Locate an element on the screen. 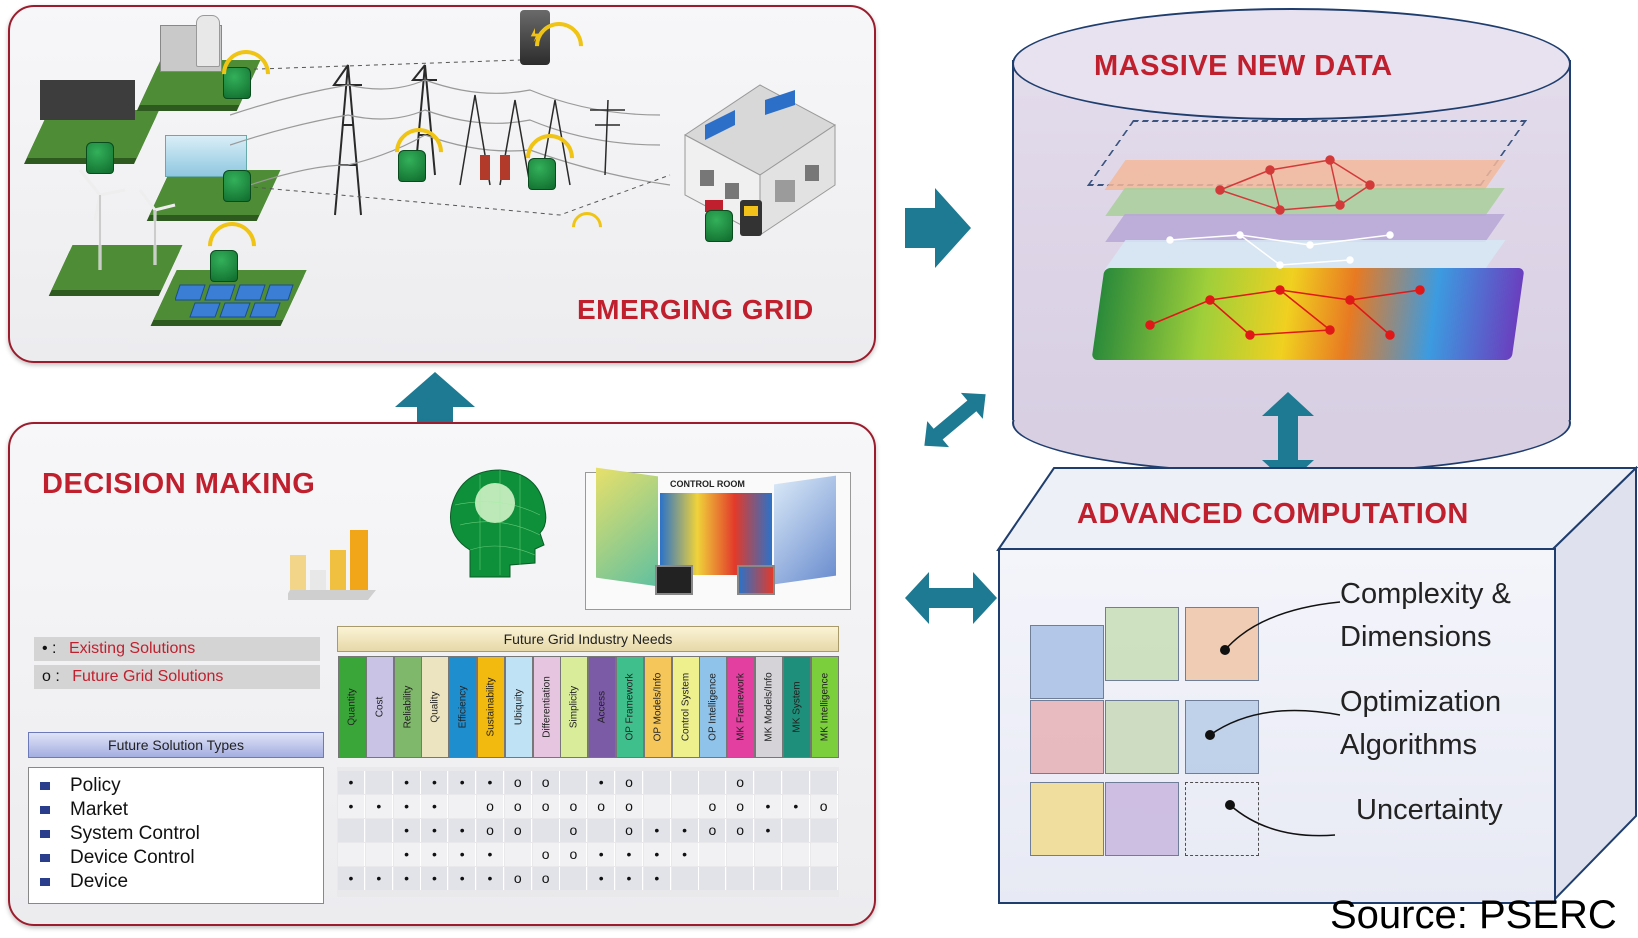  need-label: Reliability is located at coordinates (408, 707).